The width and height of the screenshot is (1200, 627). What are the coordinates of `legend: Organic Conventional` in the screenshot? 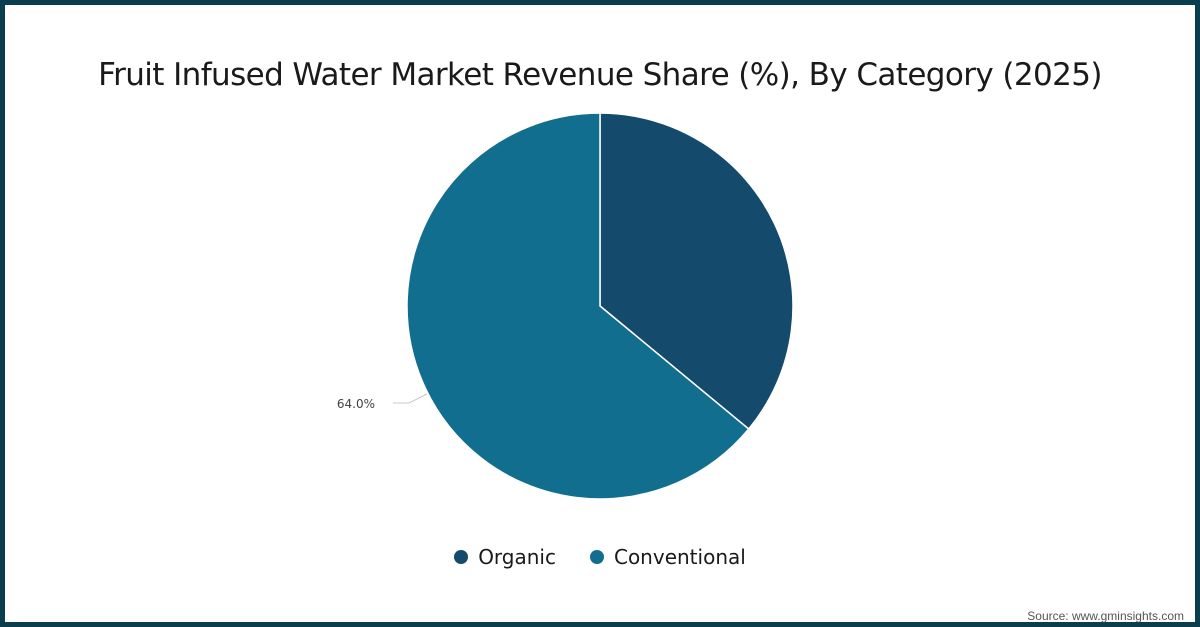 It's located at (600, 557).